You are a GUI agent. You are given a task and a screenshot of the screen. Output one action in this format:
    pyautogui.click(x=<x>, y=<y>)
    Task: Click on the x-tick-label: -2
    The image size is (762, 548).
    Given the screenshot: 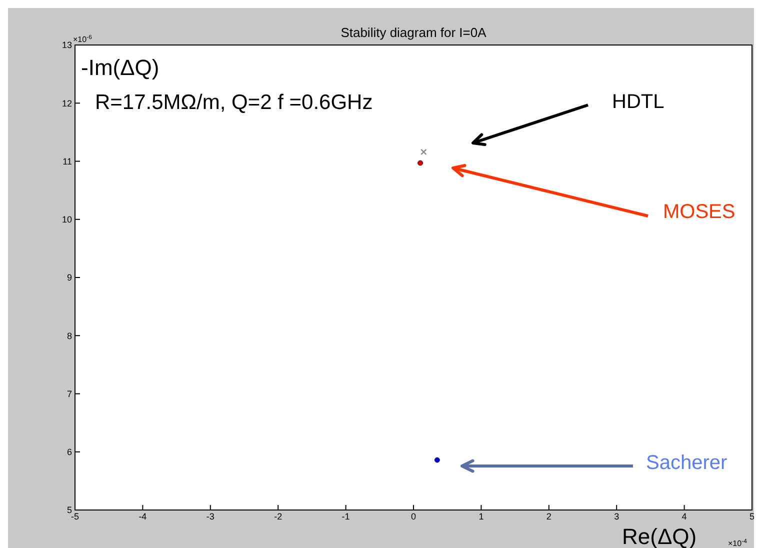 What is the action you would take?
    pyautogui.click(x=278, y=516)
    